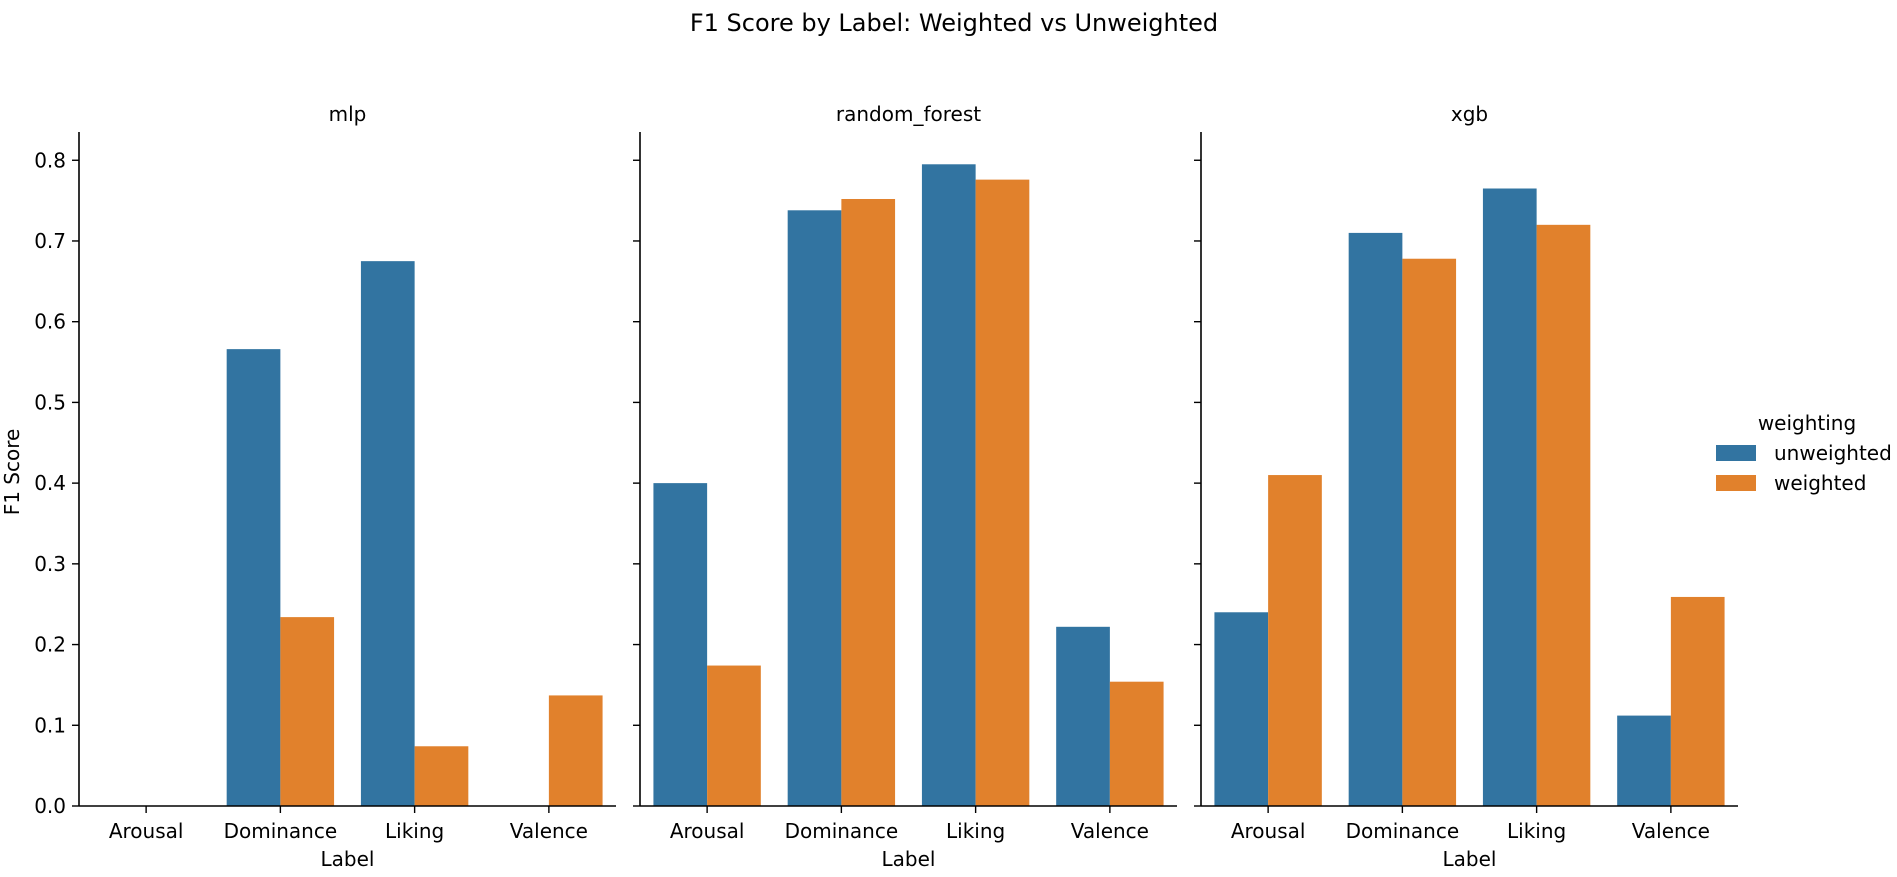 This screenshot has width=1897, height=877. I want to click on legend: weighting unweighted weighted, so click(1804, 453).